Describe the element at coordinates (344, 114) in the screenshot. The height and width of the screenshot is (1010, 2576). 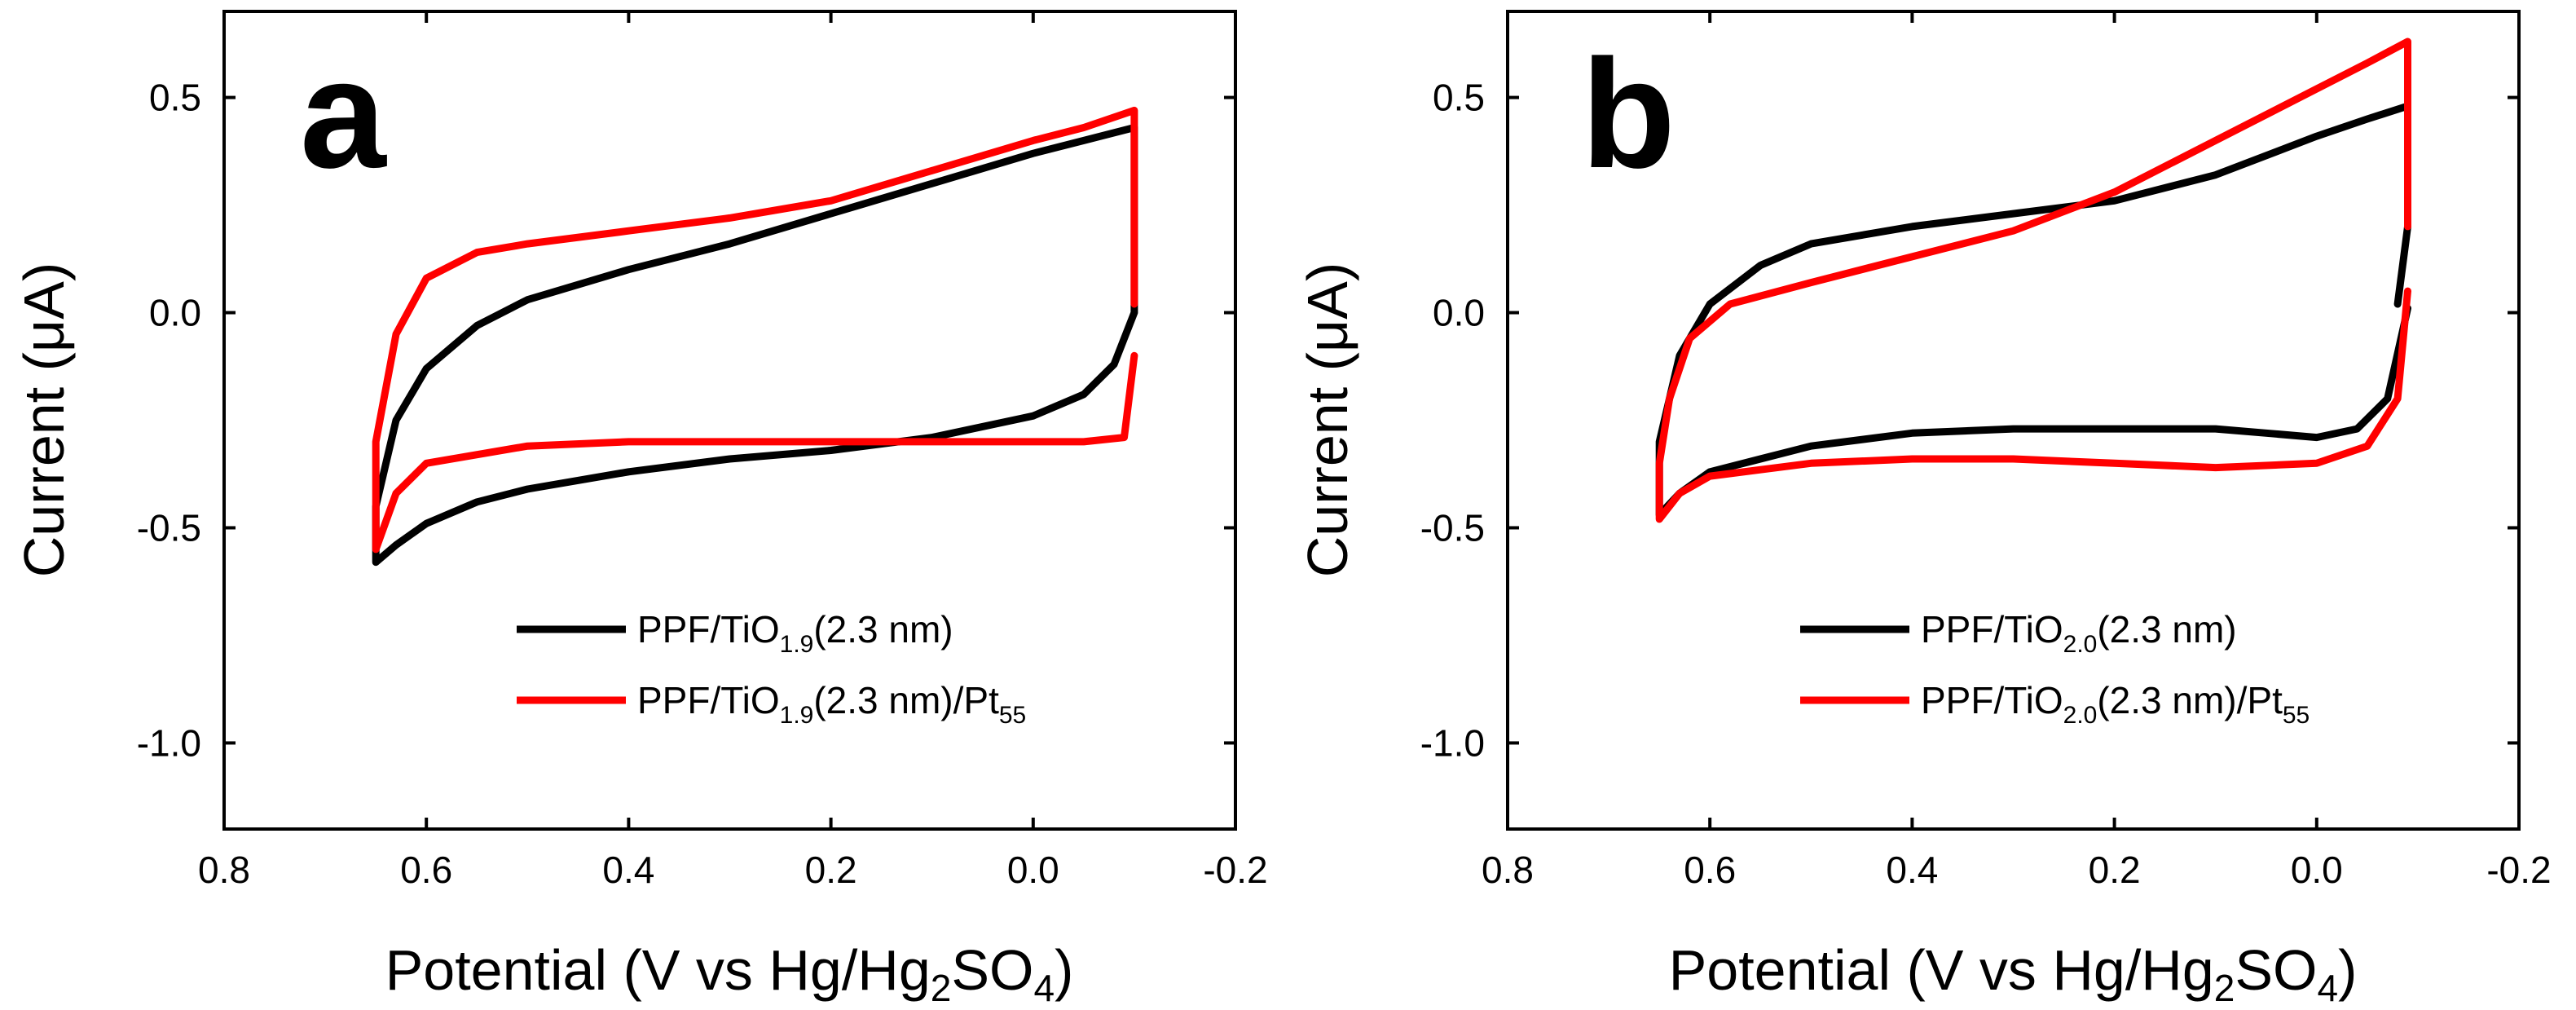
I see `panel-letter: a` at that location.